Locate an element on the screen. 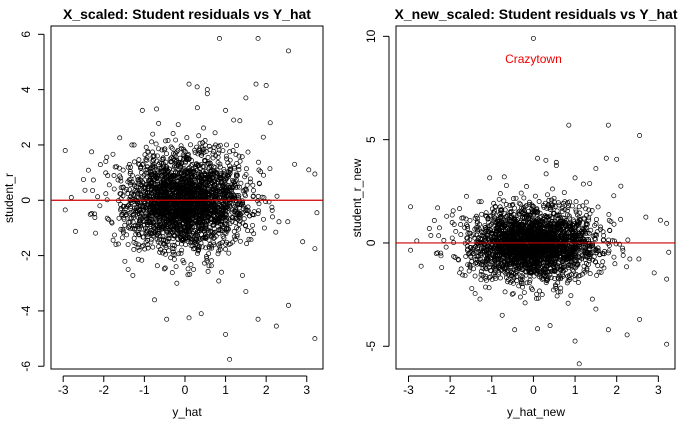 This screenshot has height=432, width=700. left-y-axis-label: student_r is located at coordinates (9, 198).